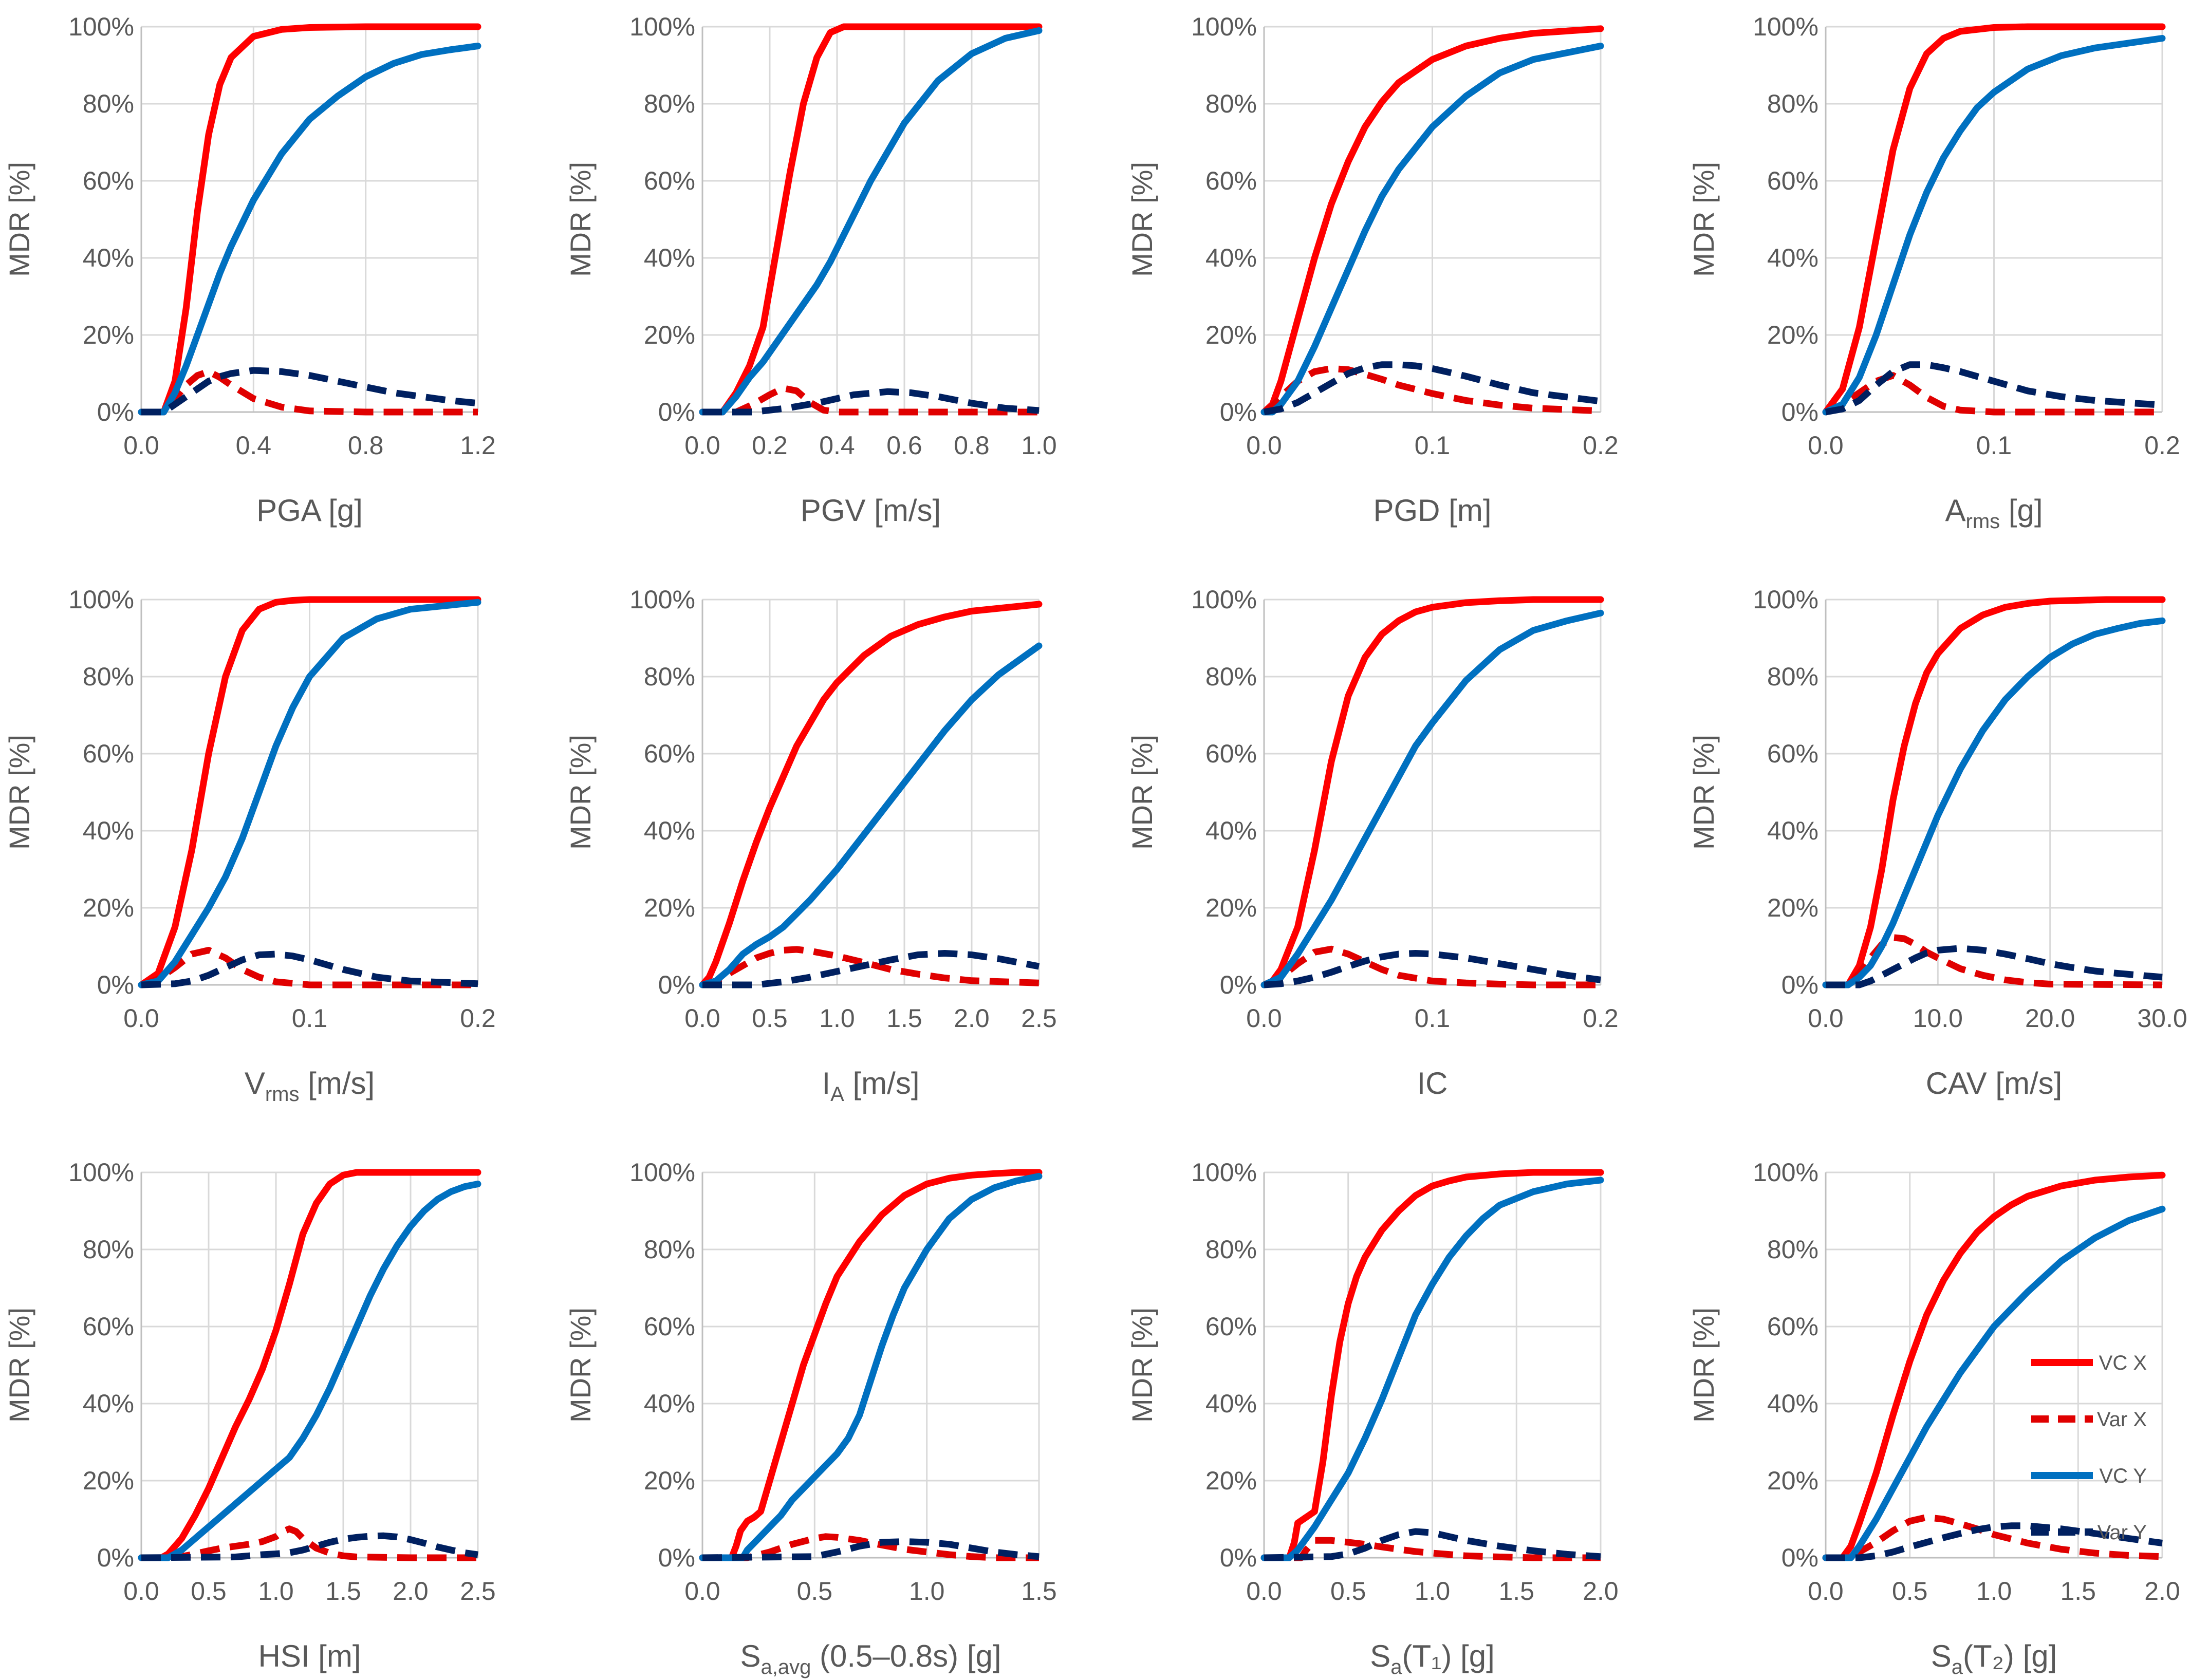 The height and width of the screenshot is (1680, 2190). I want to click on x-tick-label: 0.6, so click(904, 445).